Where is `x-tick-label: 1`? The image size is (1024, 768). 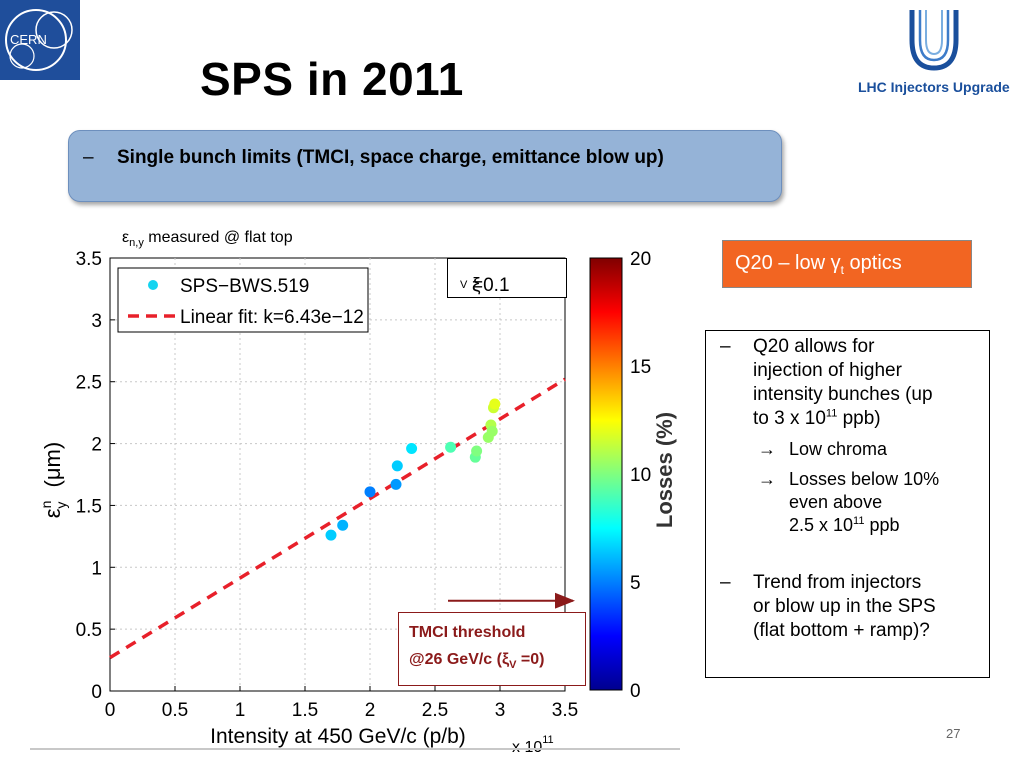 x-tick-label: 1 is located at coordinates (240, 710).